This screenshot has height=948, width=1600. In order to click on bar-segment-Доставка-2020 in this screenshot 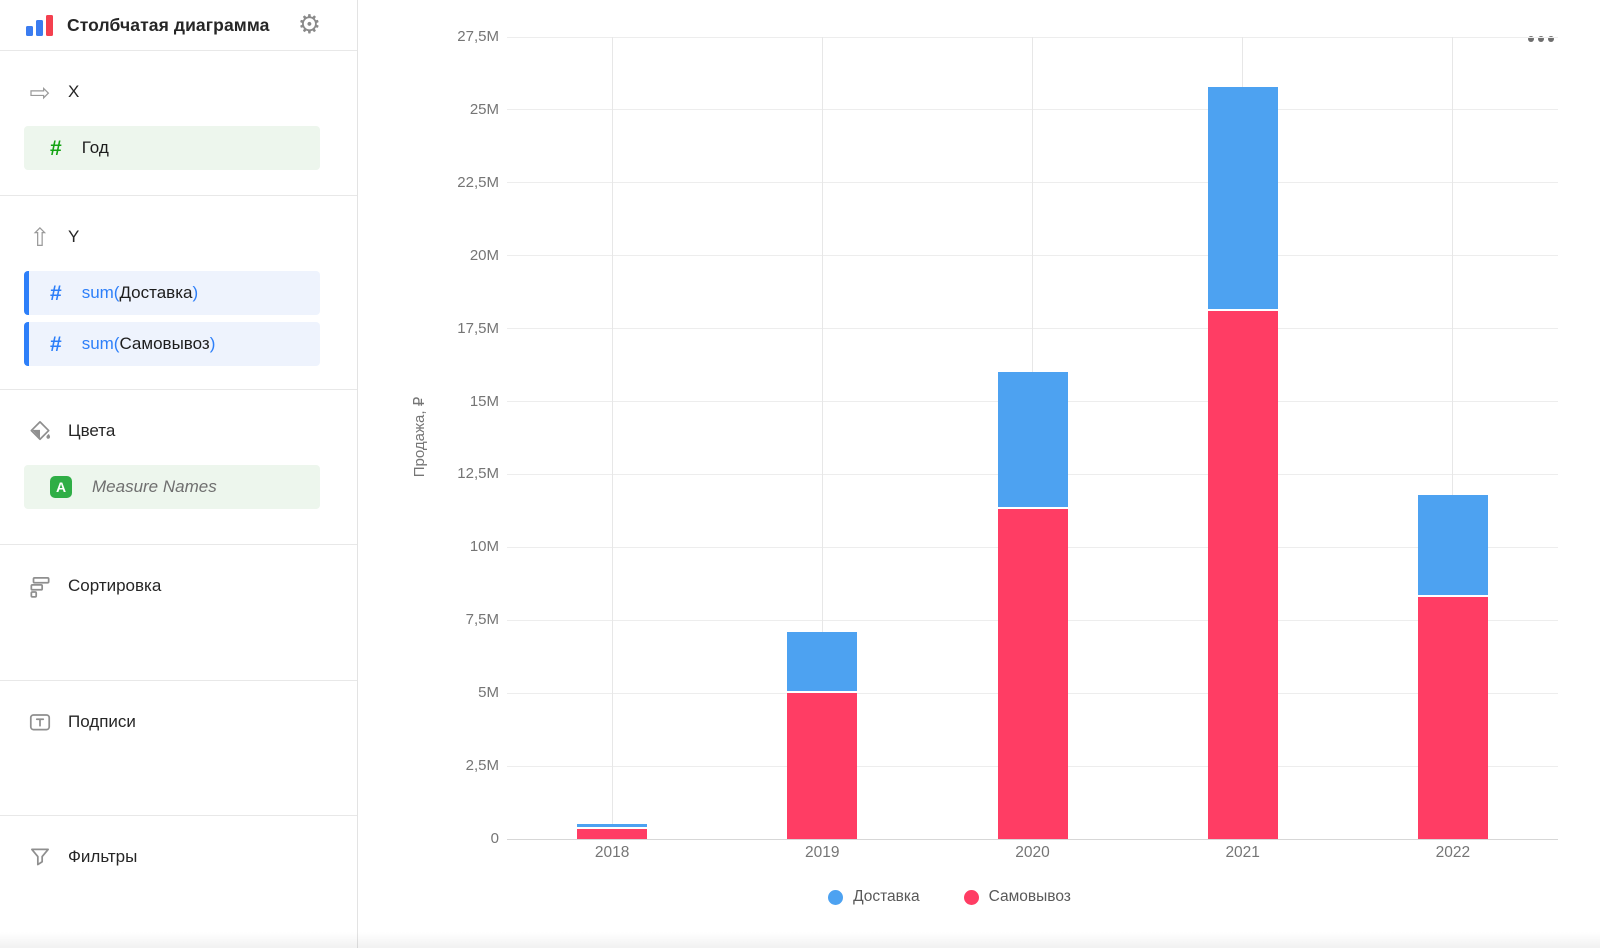, I will do `click(1032, 441)`.